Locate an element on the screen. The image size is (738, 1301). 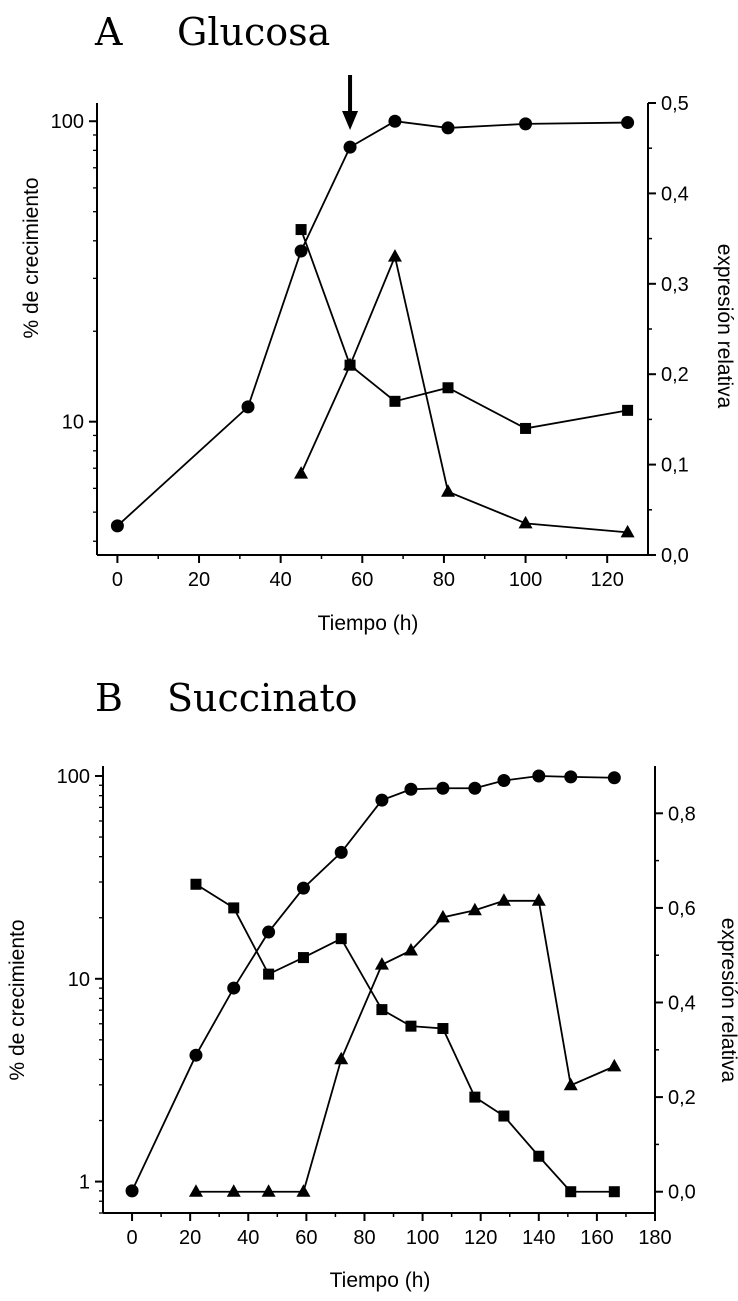
panel-b-y2-tick-label-0,0: 0,0 is located at coordinates (682, 1193).